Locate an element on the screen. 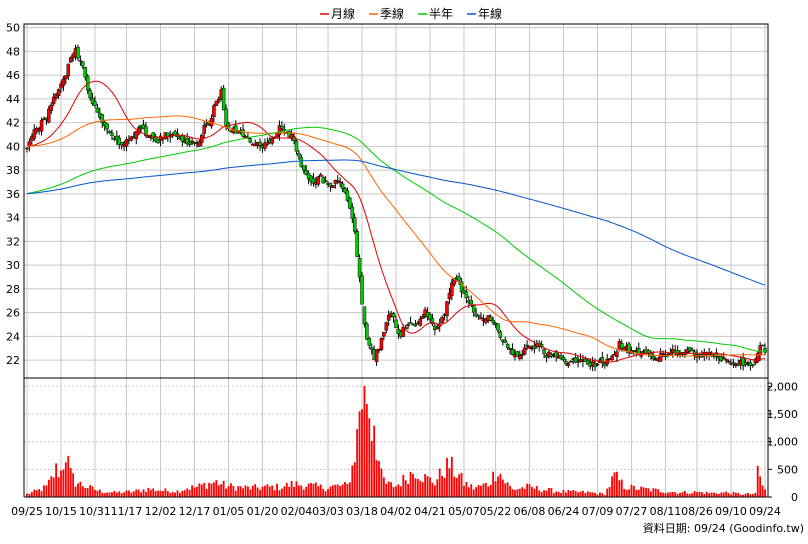 The image size is (808, 544). legend-label: 半年 is located at coordinates (441, 14).